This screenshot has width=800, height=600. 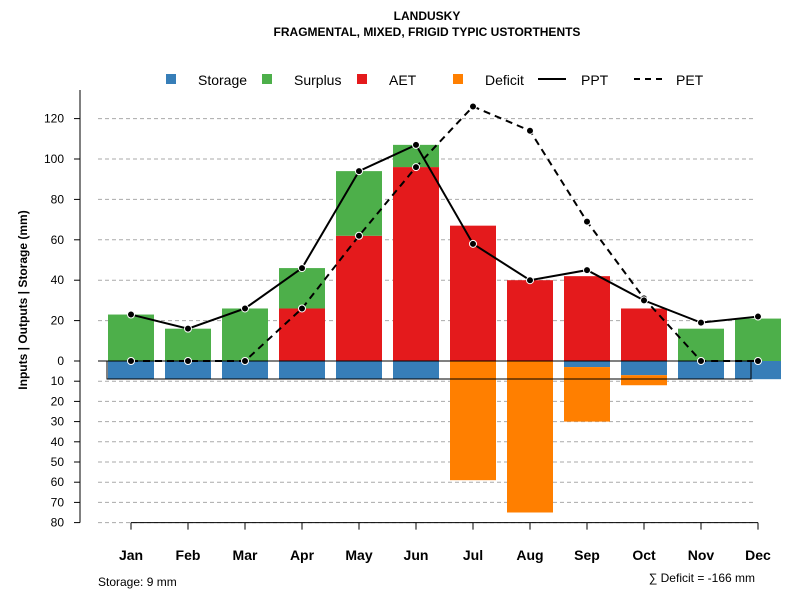 I want to click on legend-swatch-deficit, so click(x=458, y=79).